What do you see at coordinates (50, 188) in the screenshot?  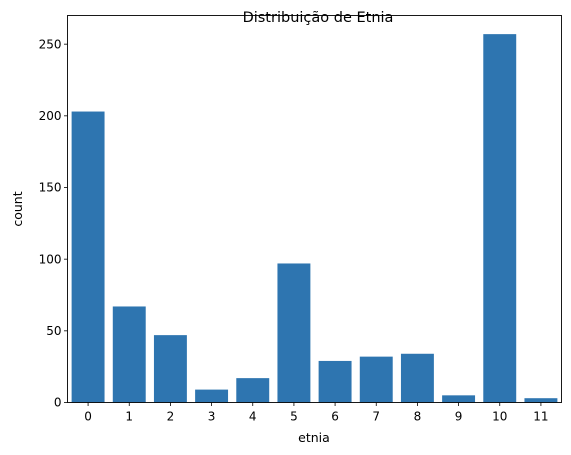 I see `y-tick-label: 150` at bounding box center [50, 188].